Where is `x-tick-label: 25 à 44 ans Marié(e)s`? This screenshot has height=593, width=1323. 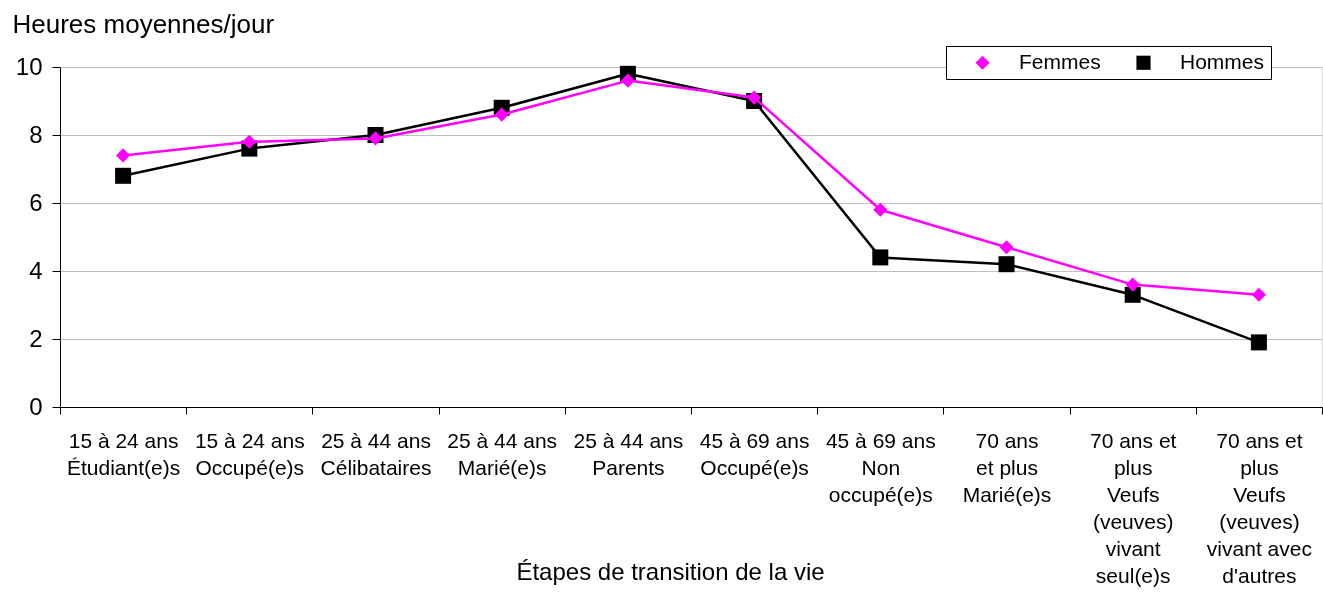 x-tick-label: 25 à 44 ans Marié(e)s is located at coordinates (502, 453).